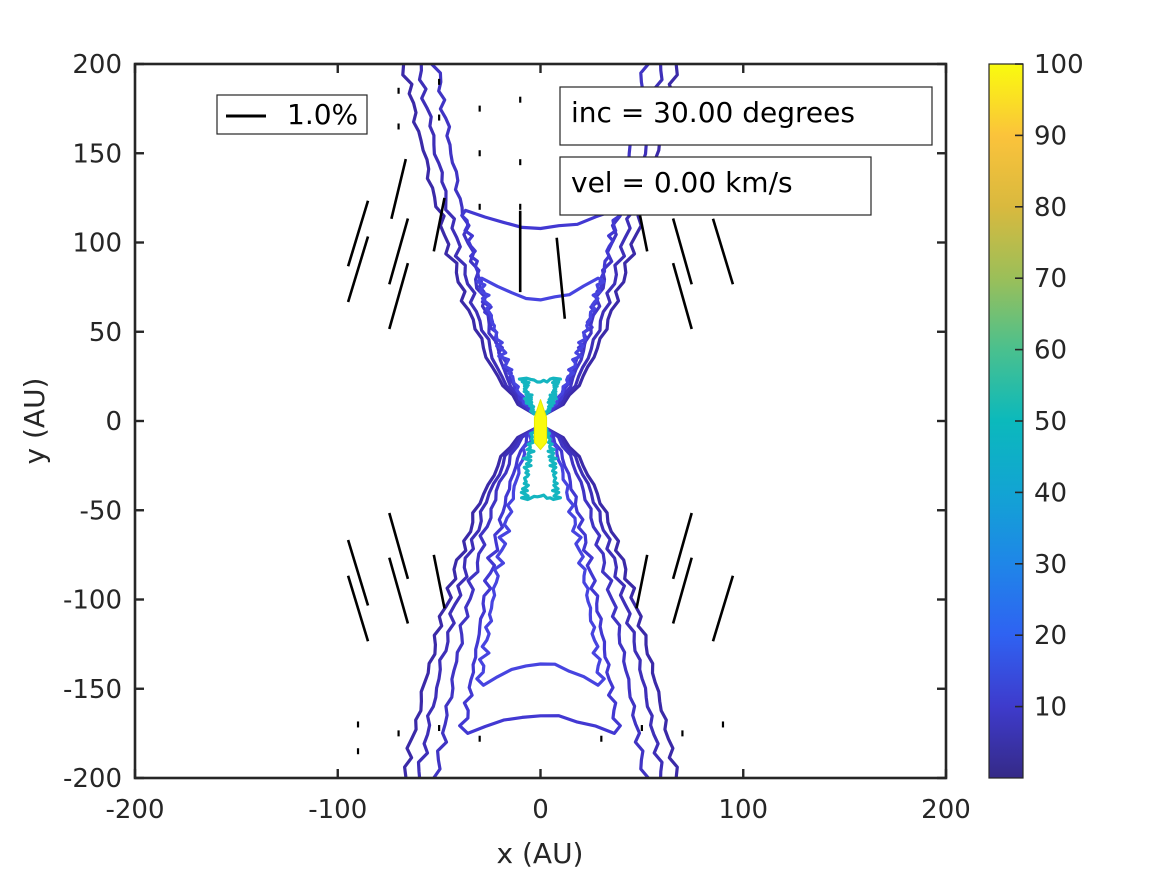 The height and width of the screenshot is (875, 1167). Describe the element at coordinates (92, 601) in the screenshot. I see `y-tick-label: -100` at that location.